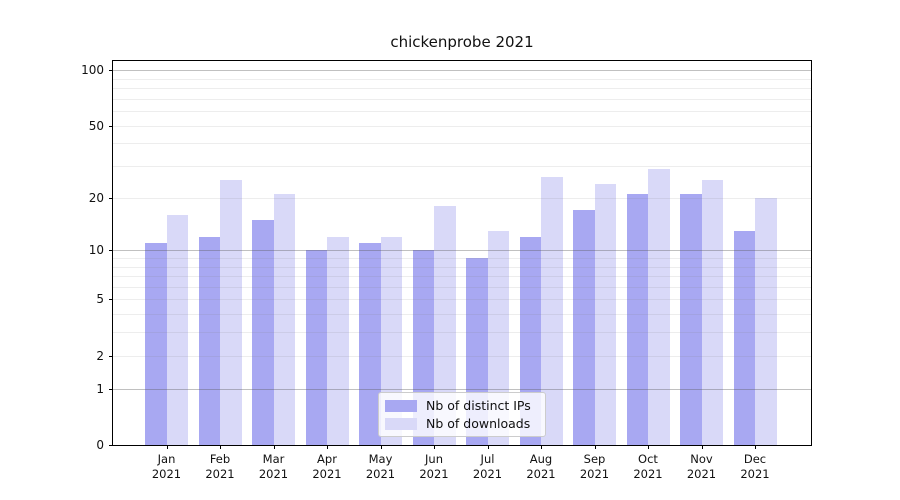 This screenshot has height=500, width=900. What do you see at coordinates (445, 325) in the screenshot?
I see `bar-downloads-jun` at bounding box center [445, 325].